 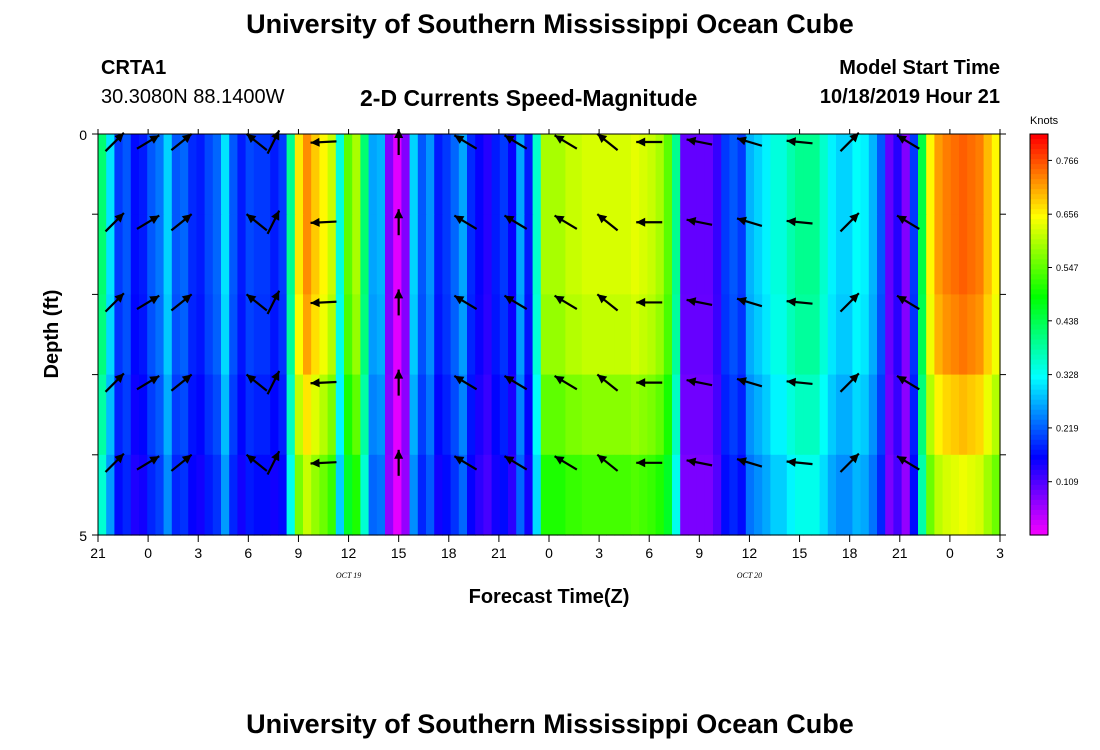 I want to click on x-tick-label: 0, so click(x=950, y=553).